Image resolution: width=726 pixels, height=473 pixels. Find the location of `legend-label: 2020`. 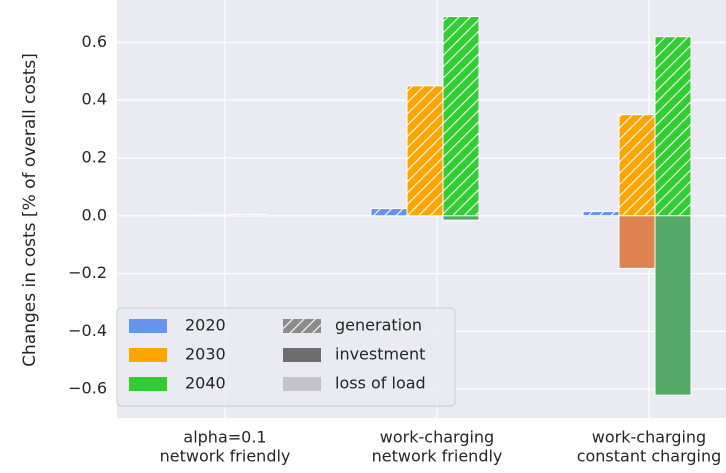

legend-label: 2020 is located at coordinates (205, 325).